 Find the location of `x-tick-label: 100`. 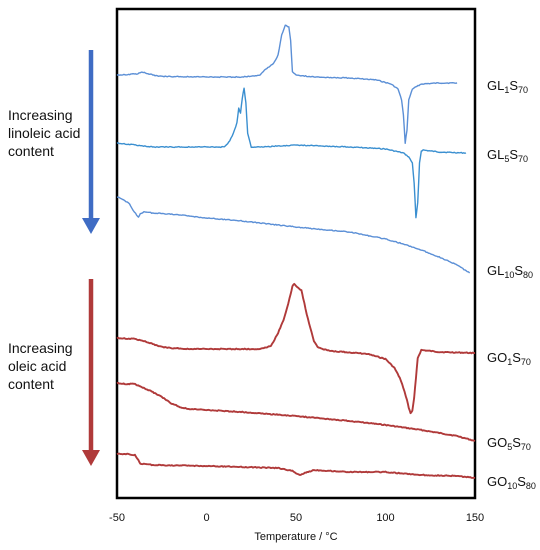

x-tick-label: 100 is located at coordinates (385, 518).